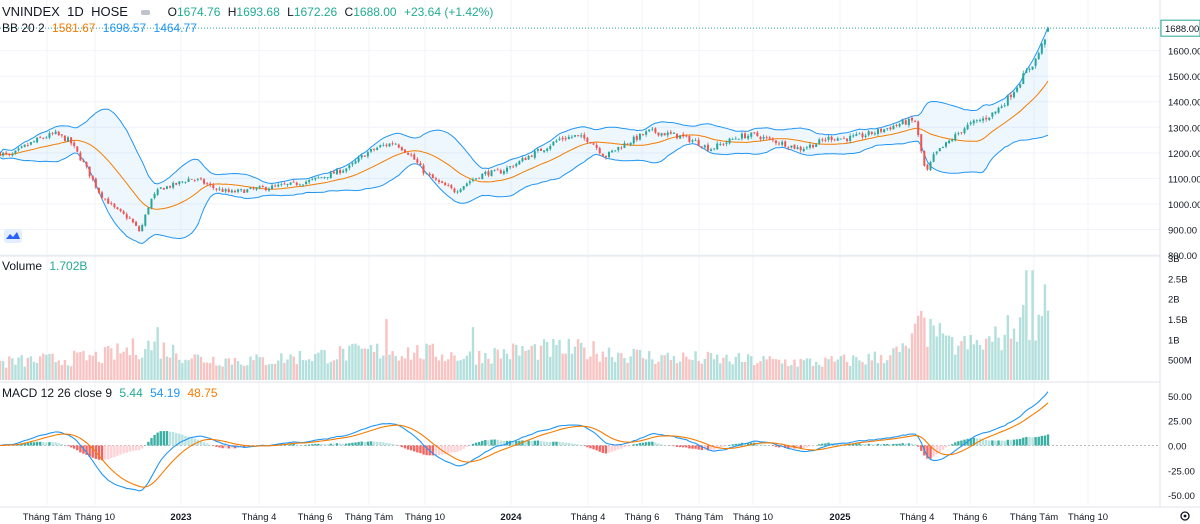 Image resolution: width=1200 pixels, height=524 pixels. What do you see at coordinates (1182, 29) in the screenshot?
I see `last-price-tag-text: 1688.00` at bounding box center [1182, 29].